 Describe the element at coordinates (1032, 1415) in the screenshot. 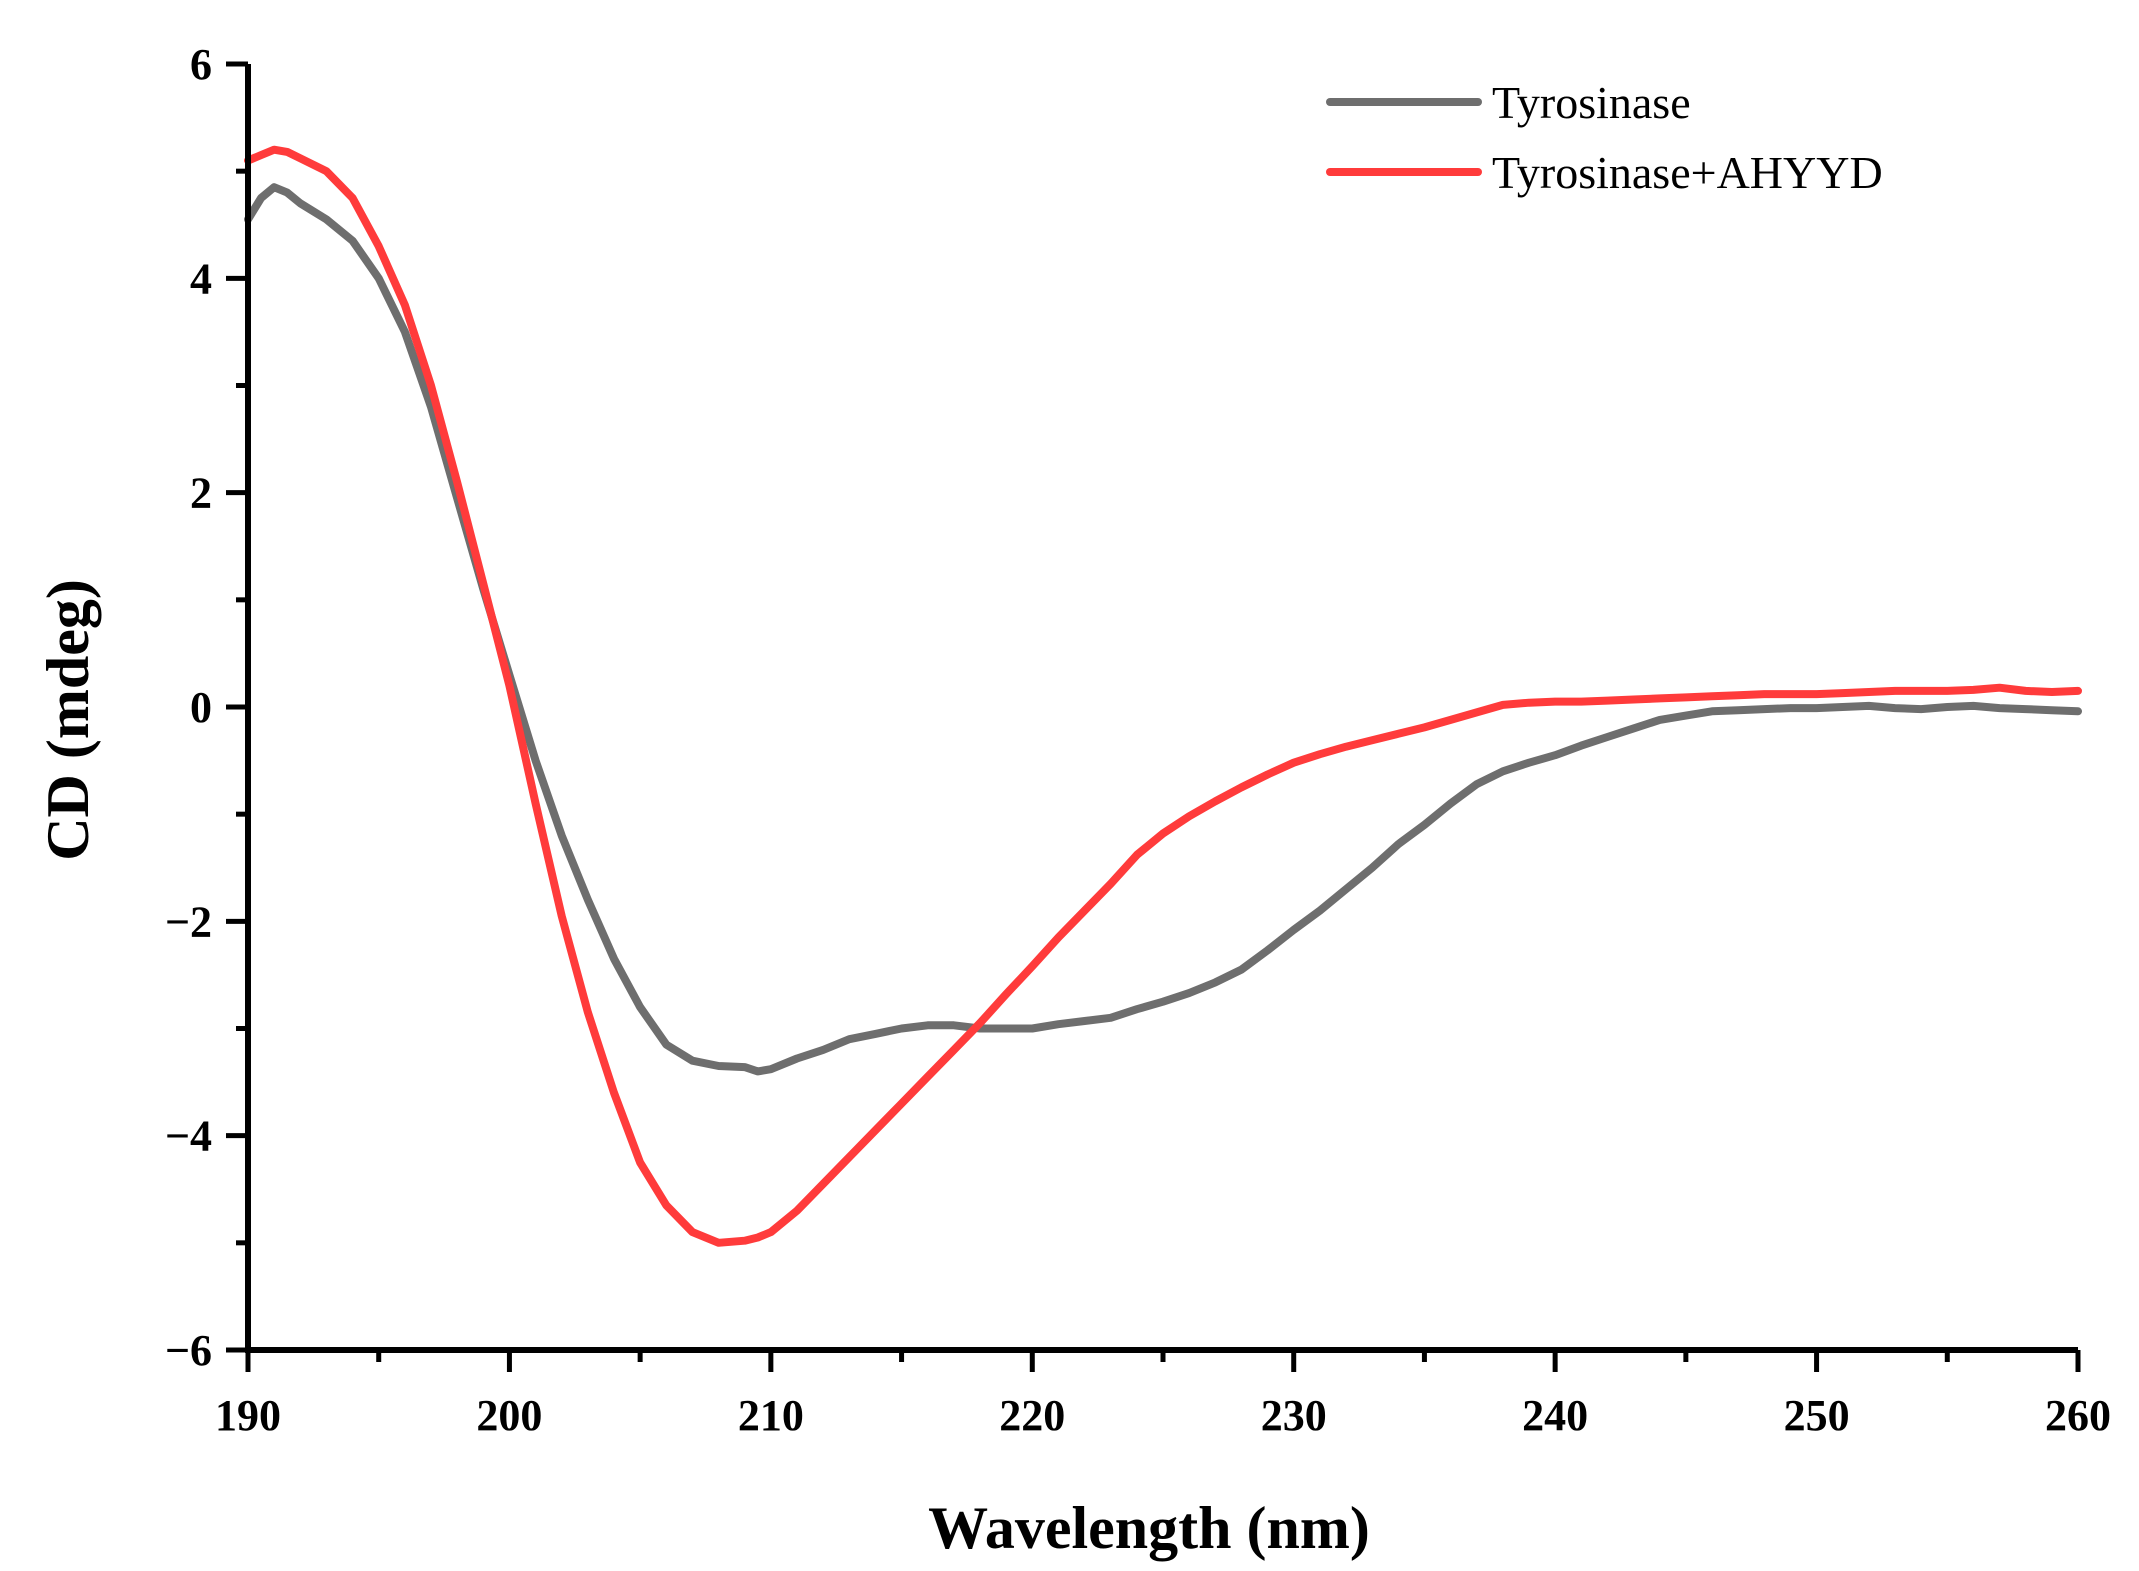

I see `x-tick-label-220: 220` at that location.